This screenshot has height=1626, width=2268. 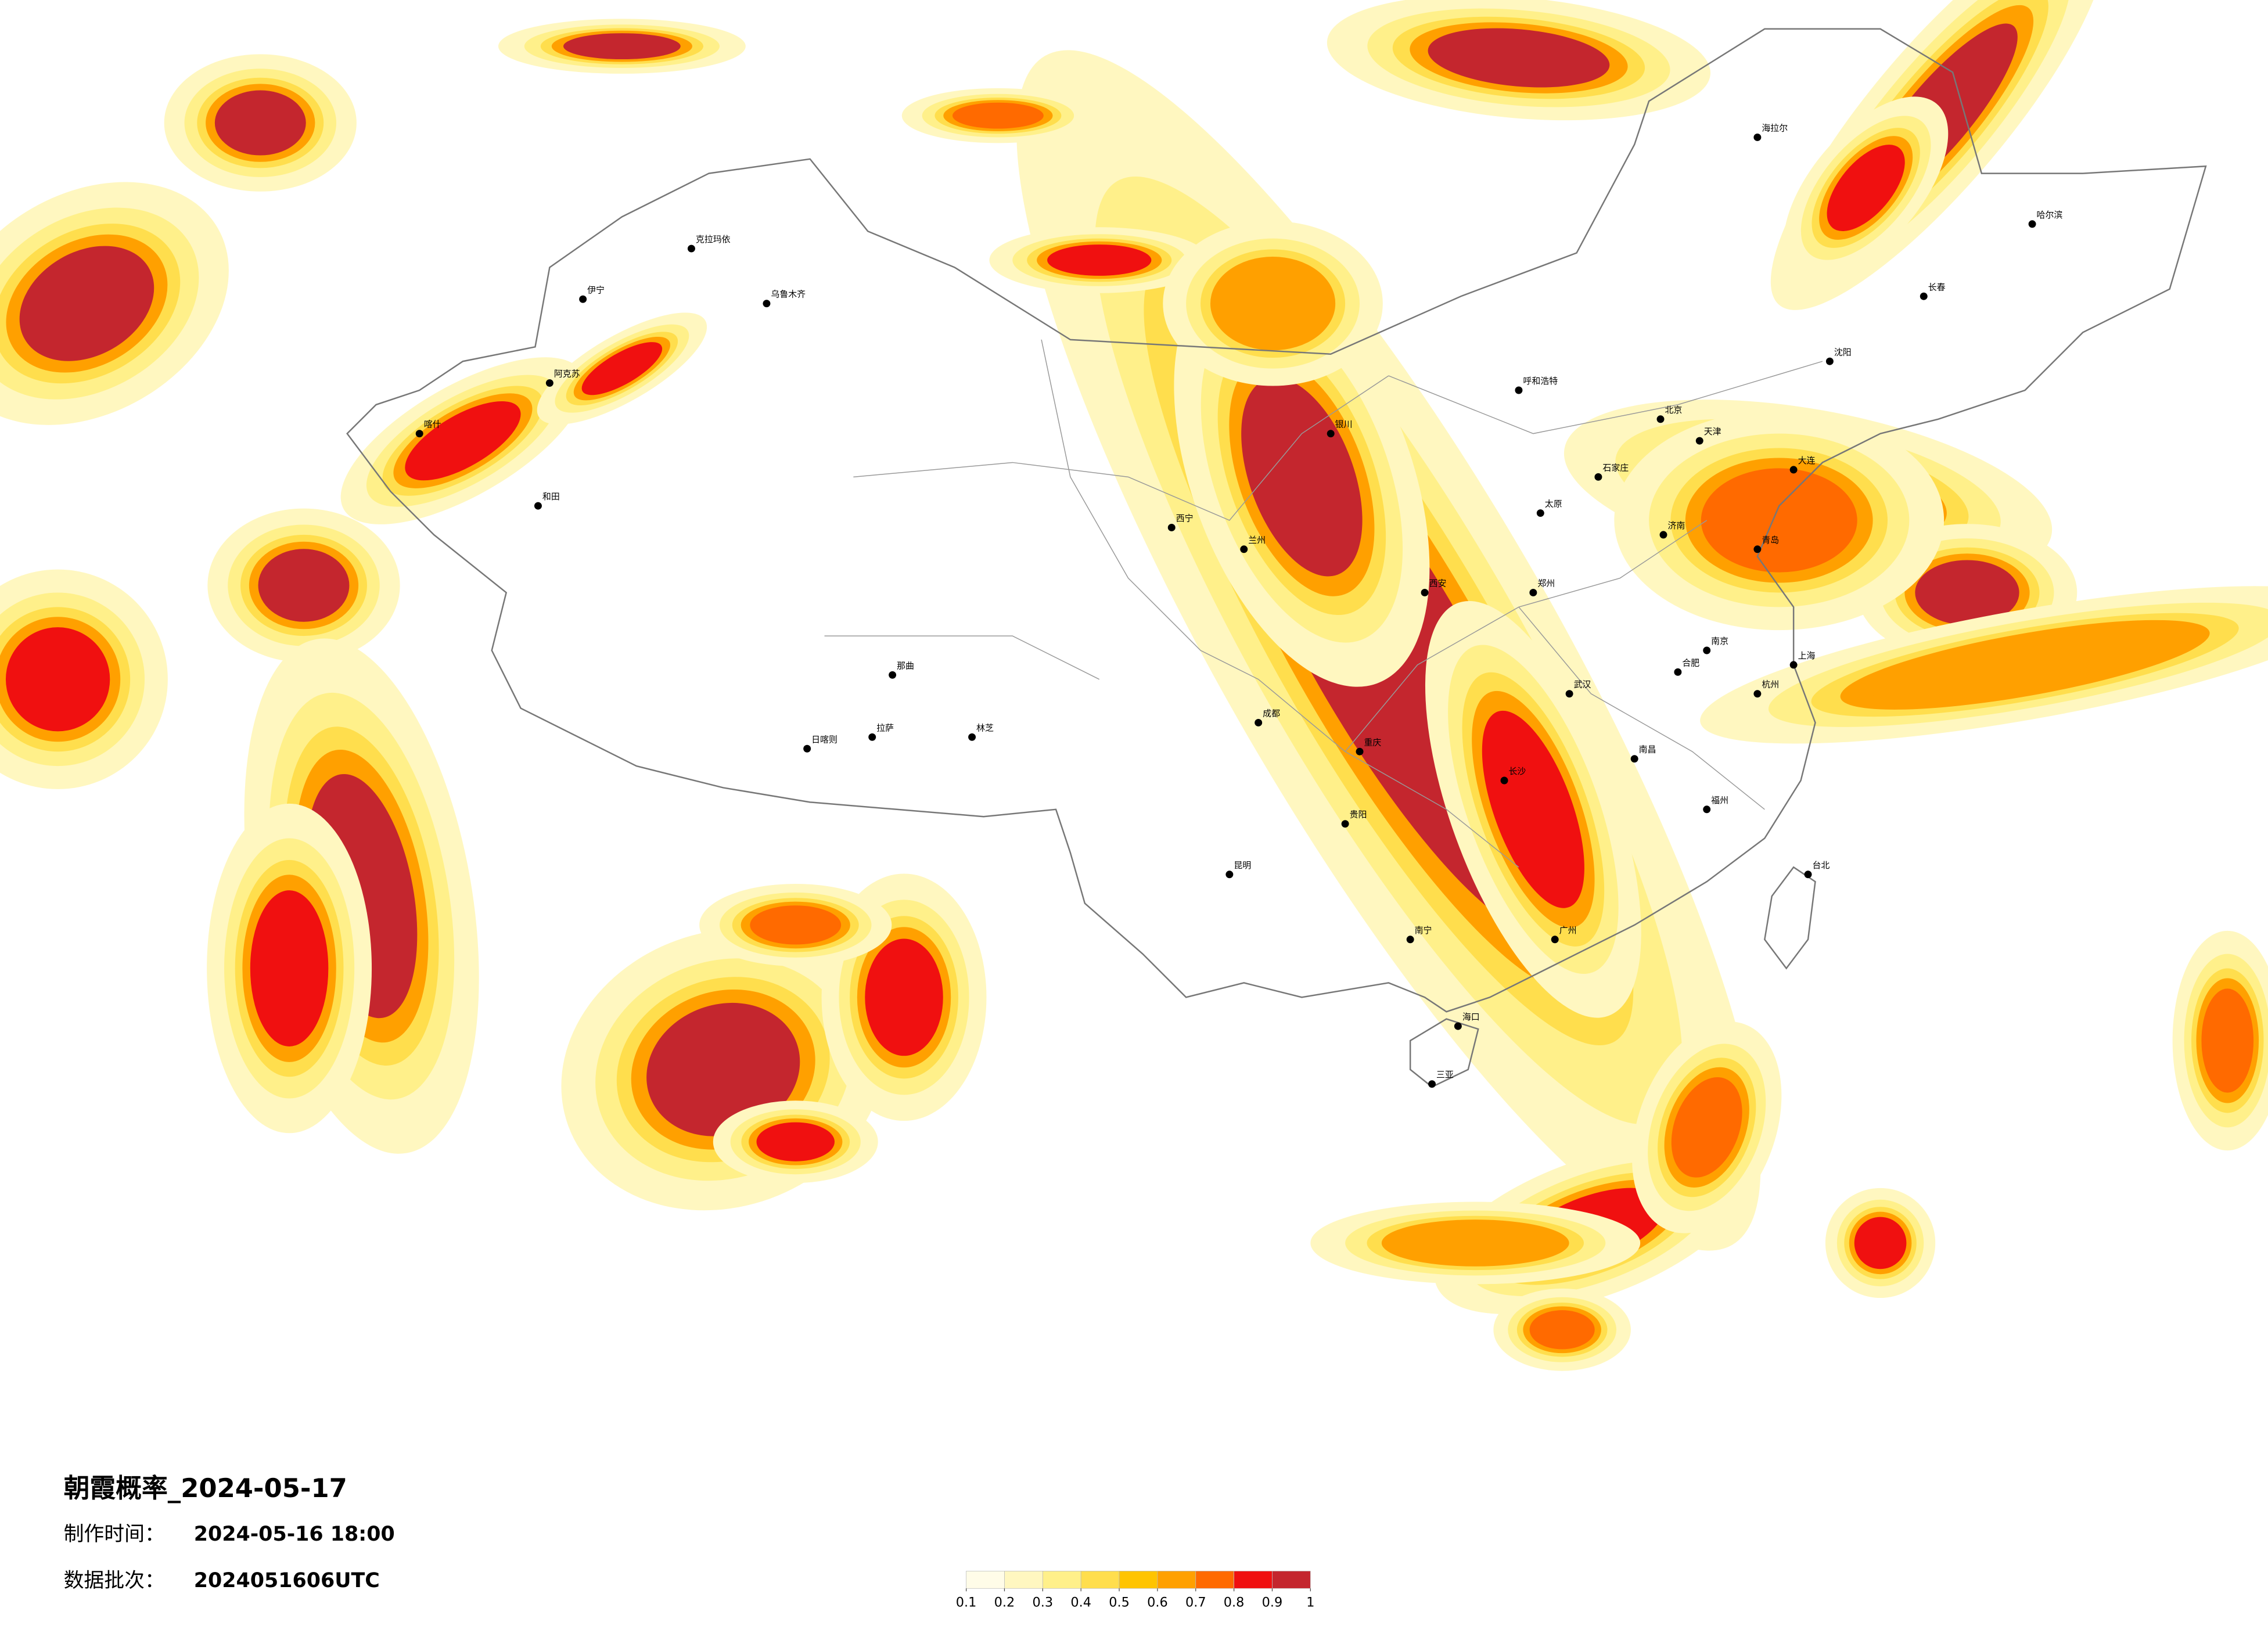 I want to click on city-label: 天津, so click(x=1712, y=431).